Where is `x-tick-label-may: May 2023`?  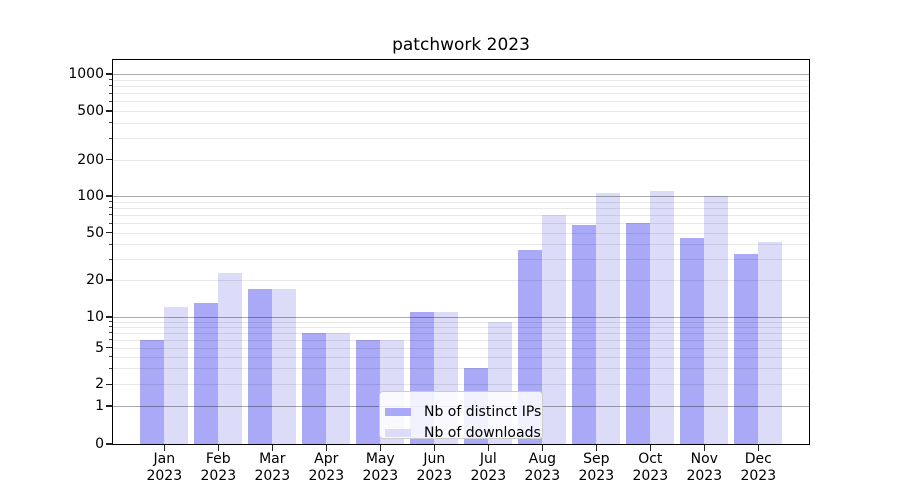
x-tick-label-may: May 2023 is located at coordinates (380, 467).